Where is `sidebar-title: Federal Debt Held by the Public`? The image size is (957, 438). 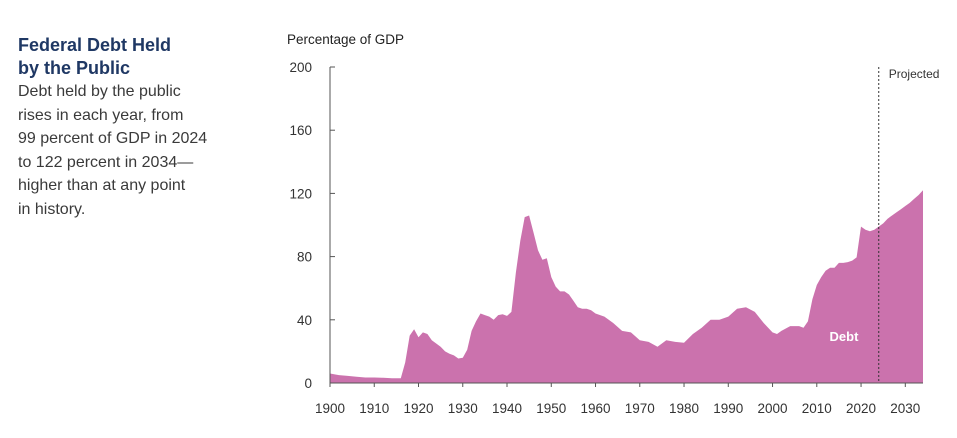 sidebar-title: Federal Debt Held by the Public is located at coordinates (95, 56).